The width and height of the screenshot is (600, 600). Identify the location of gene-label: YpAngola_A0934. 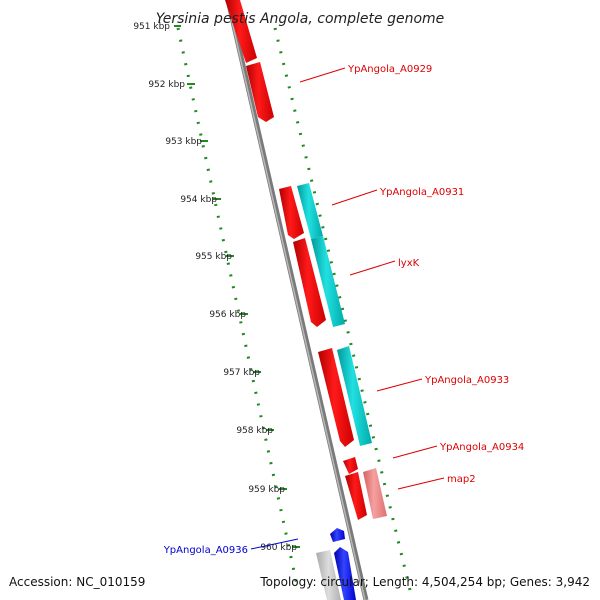
(481, 447).